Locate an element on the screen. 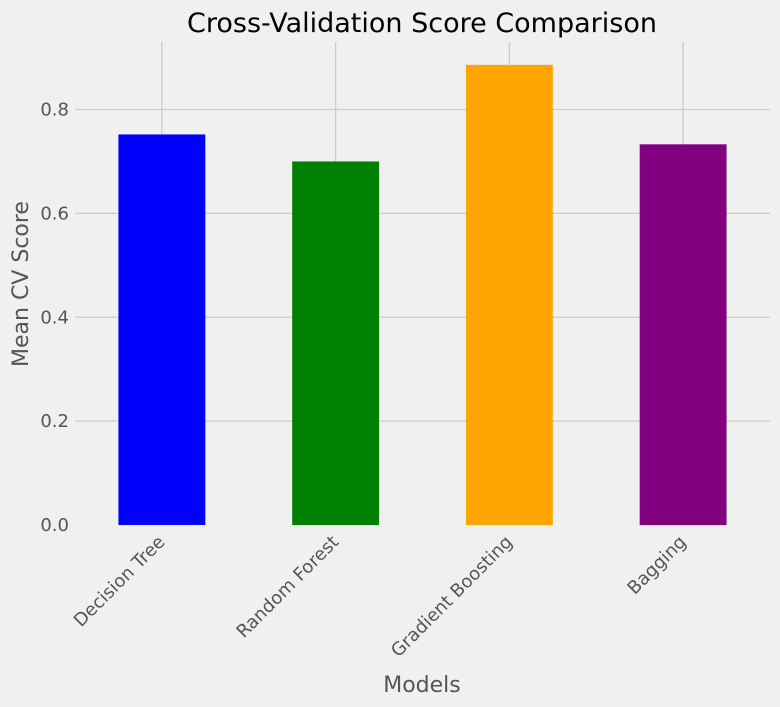 The image size is (780, 707). y-tick-label: 0.2 is located at coordinates (54, 421).